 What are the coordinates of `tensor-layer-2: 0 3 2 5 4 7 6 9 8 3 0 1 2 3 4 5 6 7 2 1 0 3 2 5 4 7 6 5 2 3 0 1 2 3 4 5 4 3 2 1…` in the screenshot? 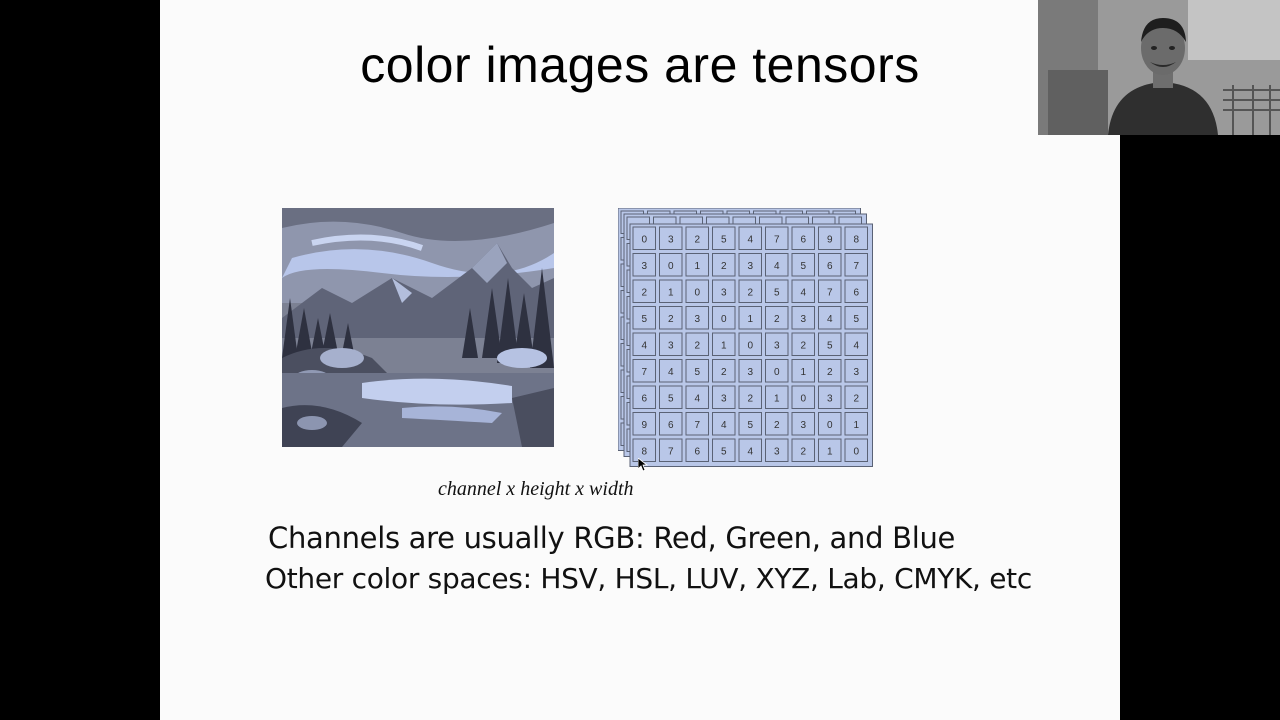 It's located at (751, 345).